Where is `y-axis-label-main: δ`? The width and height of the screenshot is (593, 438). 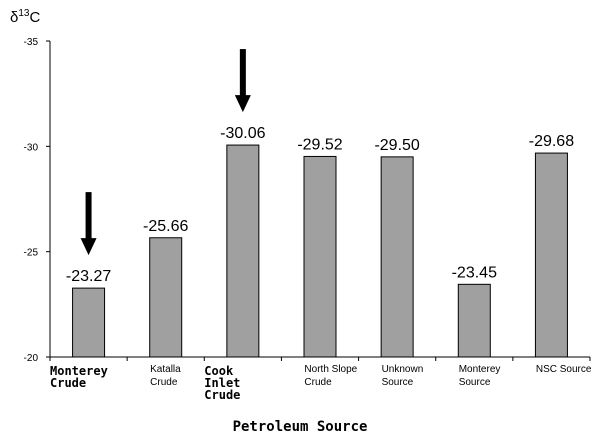
y-axis-label-main: δ is located at coordinates (14, 17).